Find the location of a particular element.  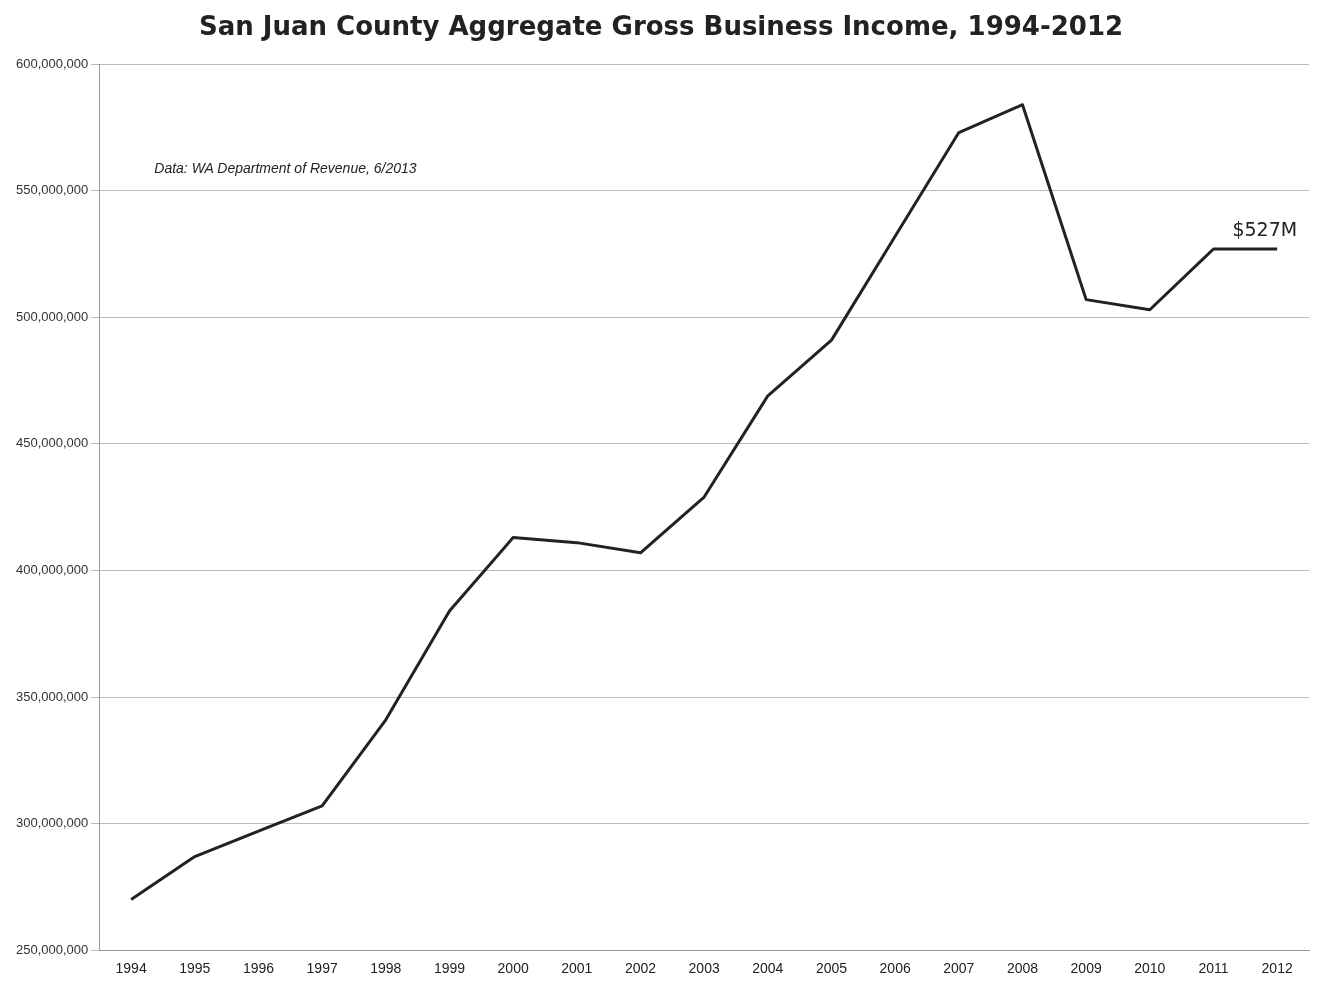

annotation: Data: WA Department of Revenue, 6/2013 is located at coordinates (285, 168).